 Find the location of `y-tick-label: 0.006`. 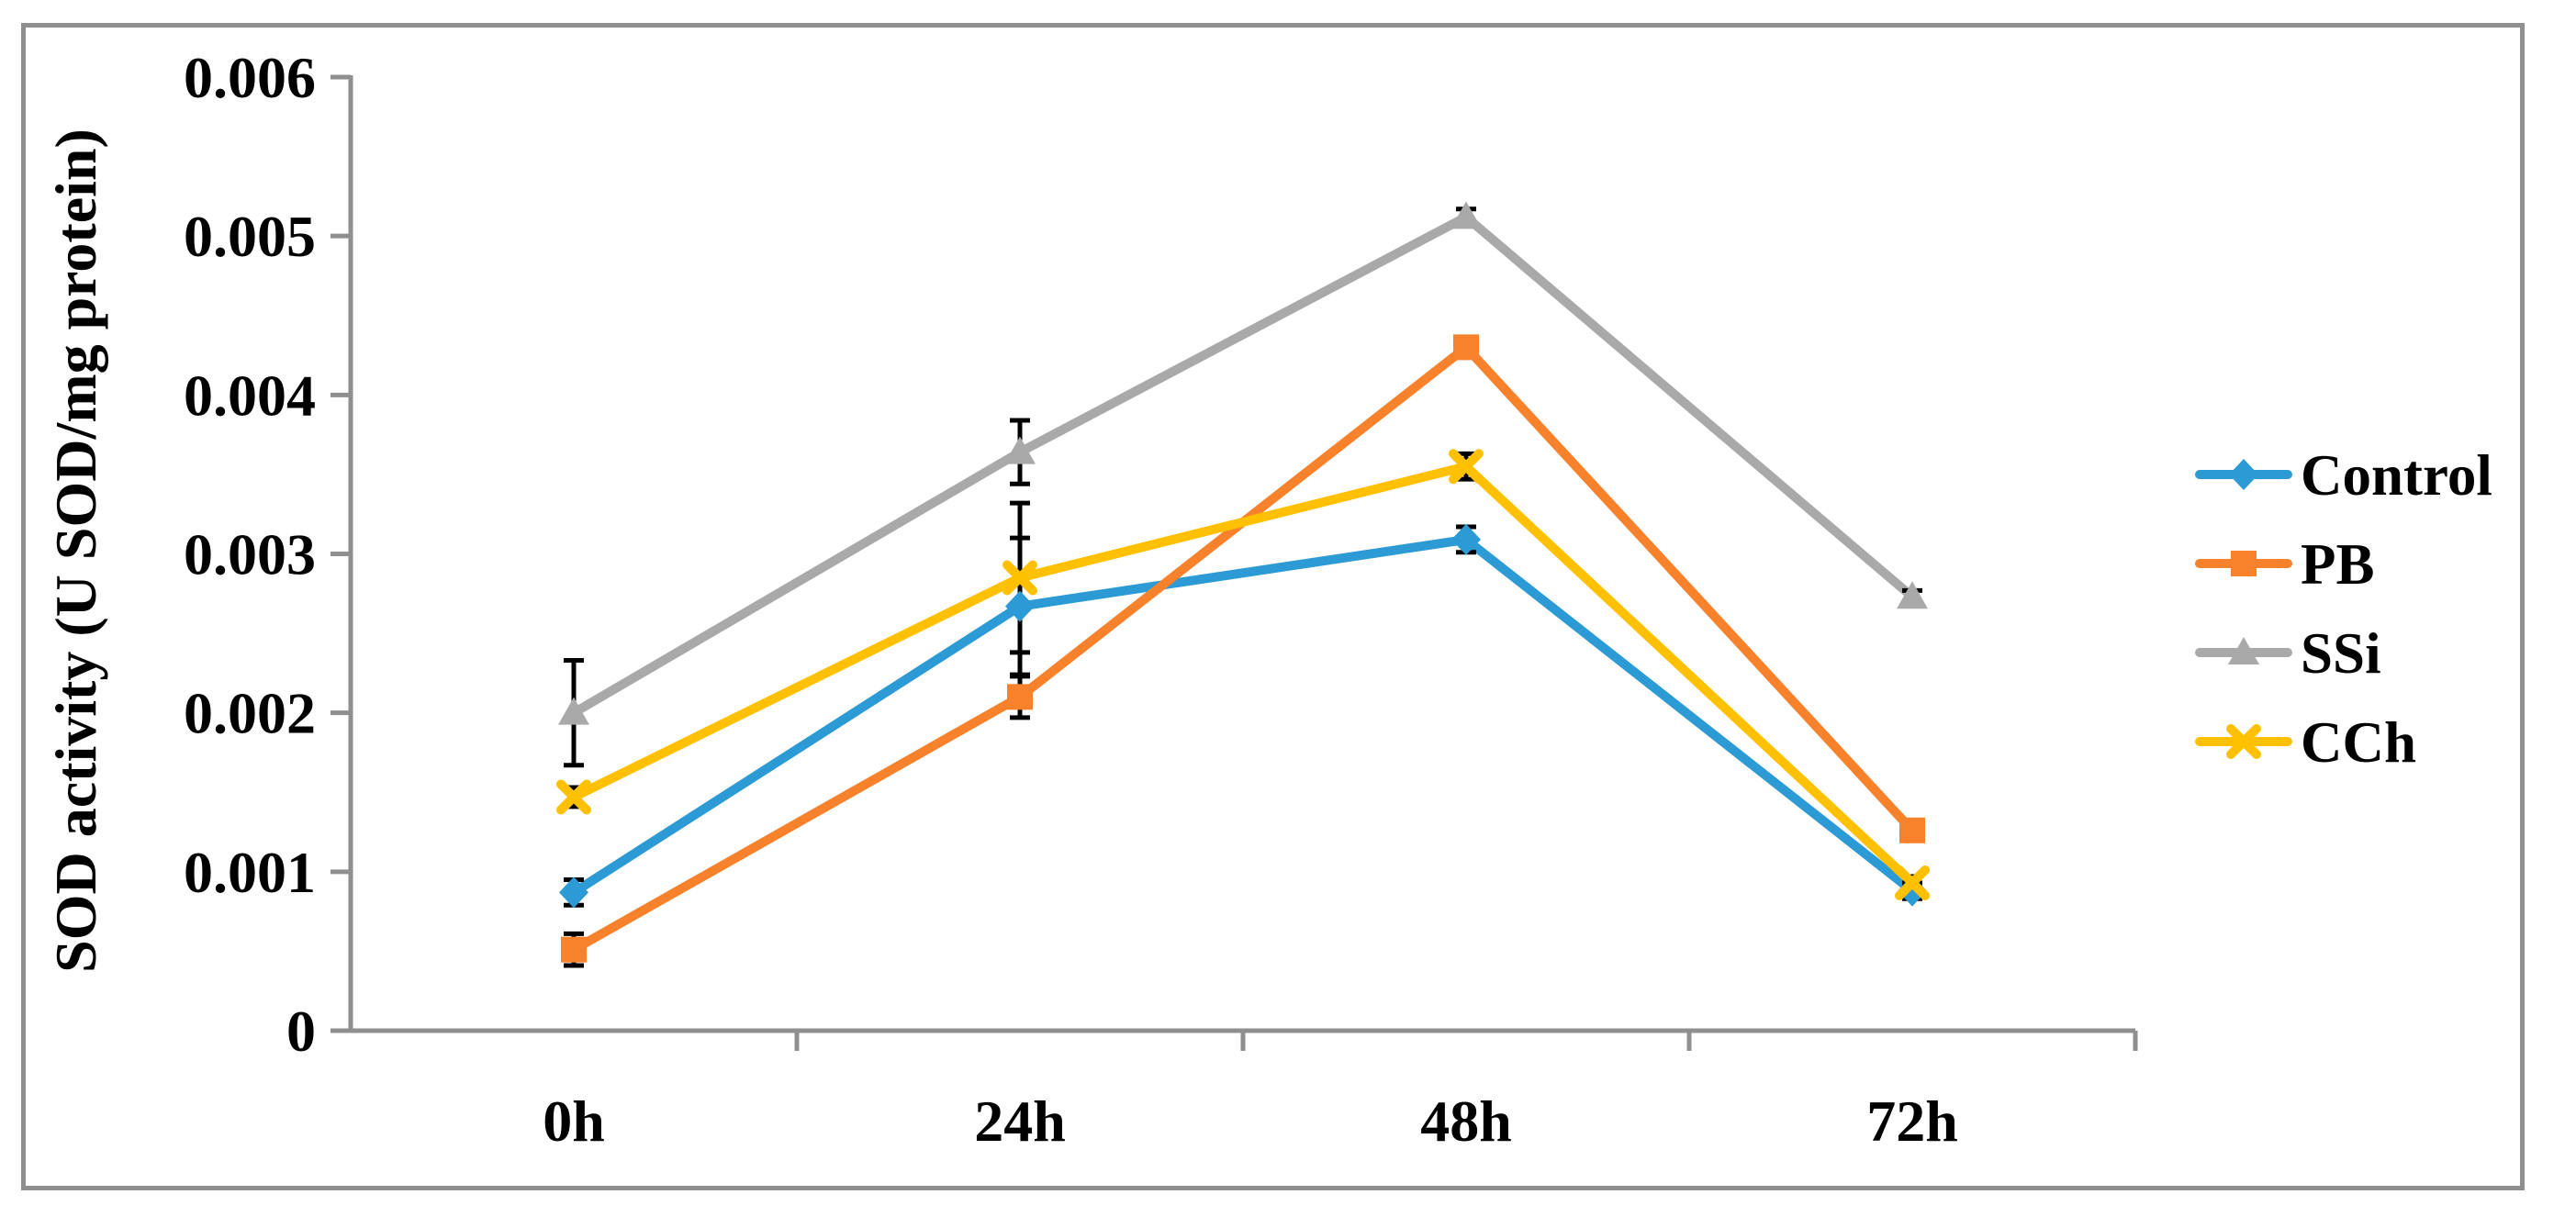

y-tick-label: 0.006 is located at coordinates (250, 77).